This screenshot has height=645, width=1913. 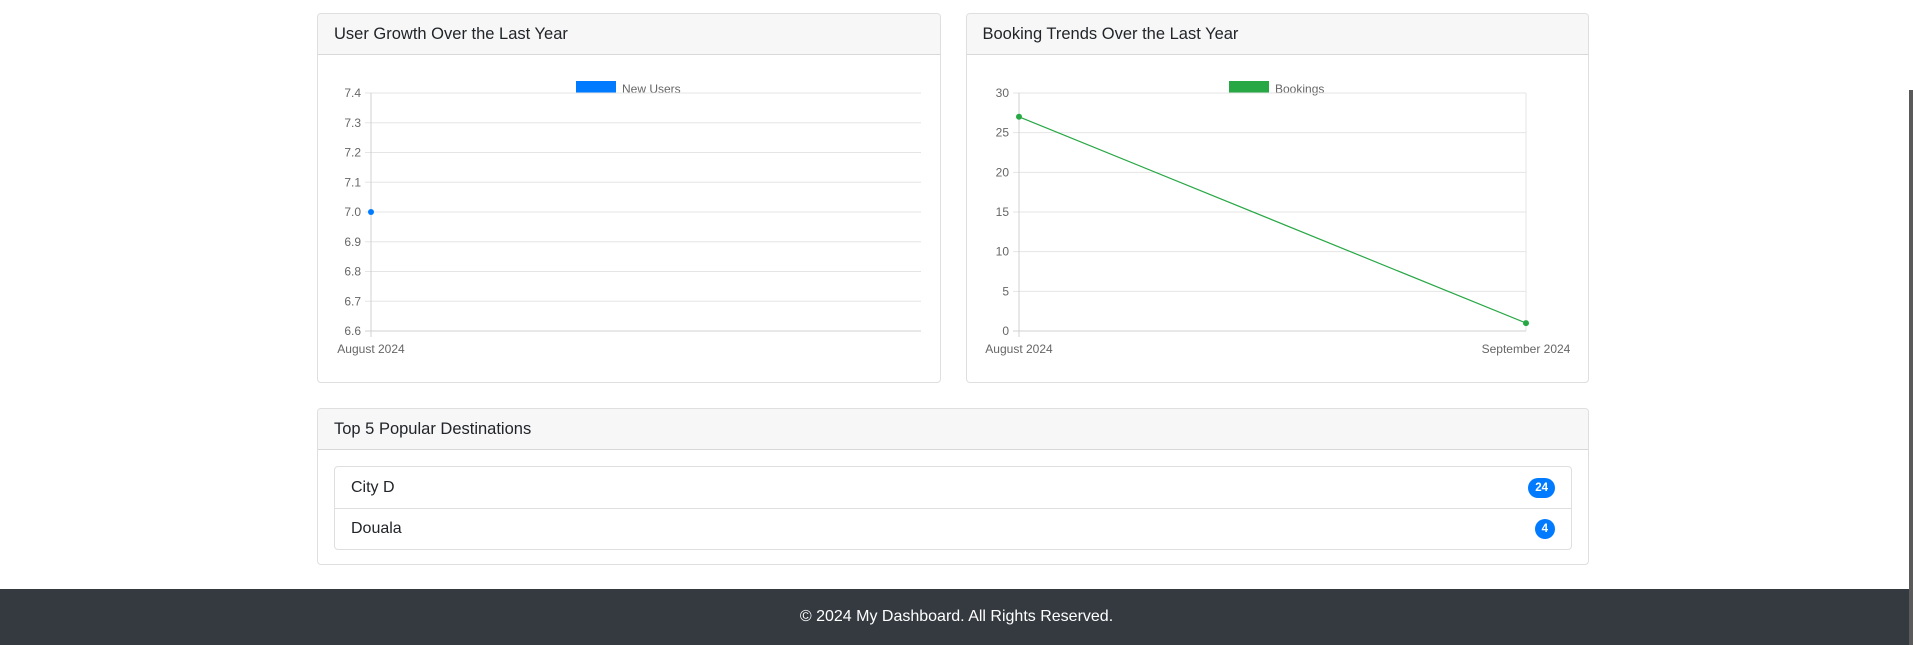 I want to click on x-tick-label: September 2024, so click(x=1525, y=349).